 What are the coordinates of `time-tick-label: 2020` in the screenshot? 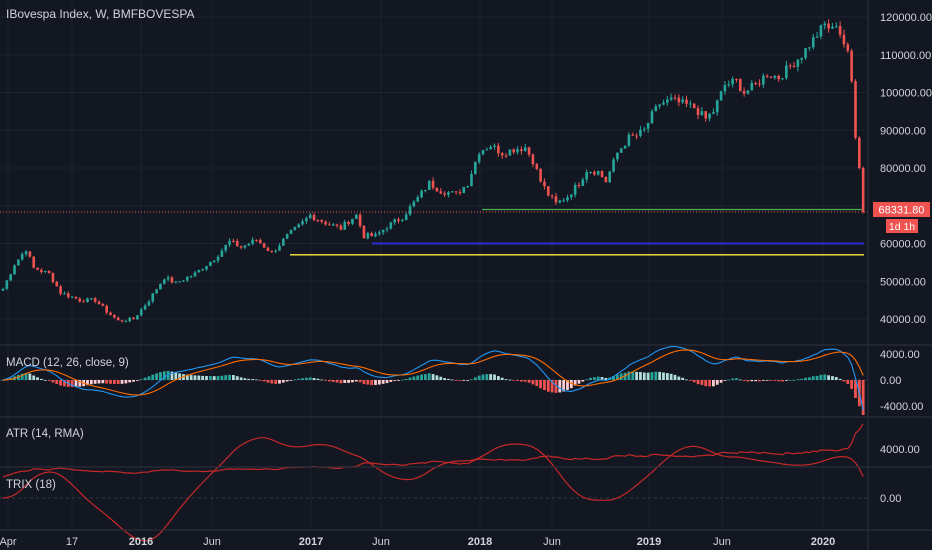 It's located at (823, 542).